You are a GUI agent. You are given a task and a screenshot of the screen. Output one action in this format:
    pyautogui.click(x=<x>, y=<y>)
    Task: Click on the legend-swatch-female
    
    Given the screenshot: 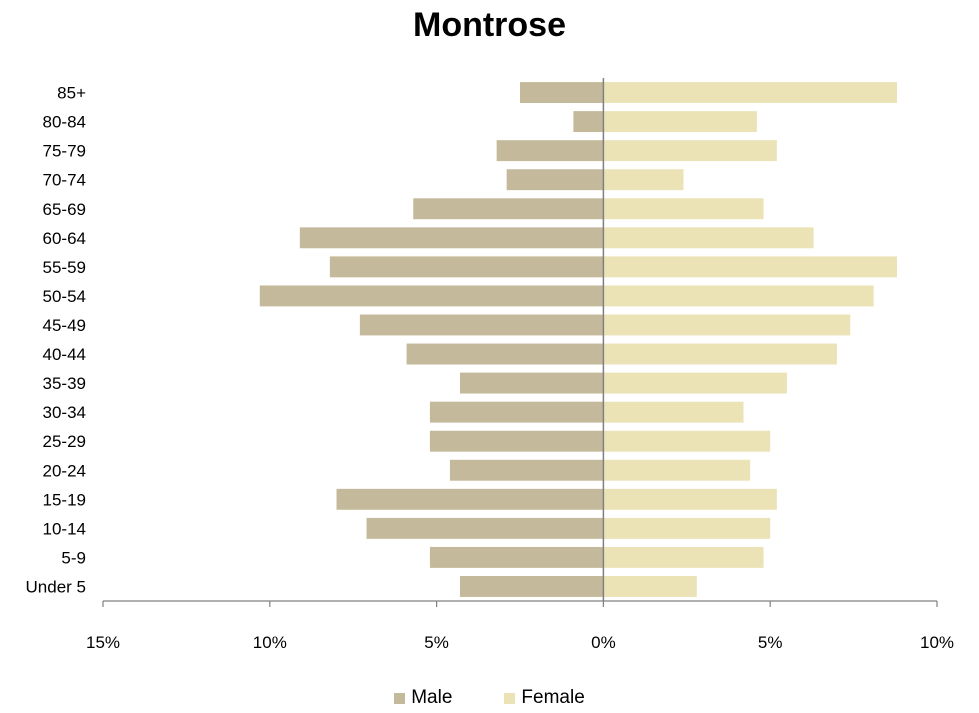 What is the action you would take?
    pyautogui.click(x=510, y=698)
    